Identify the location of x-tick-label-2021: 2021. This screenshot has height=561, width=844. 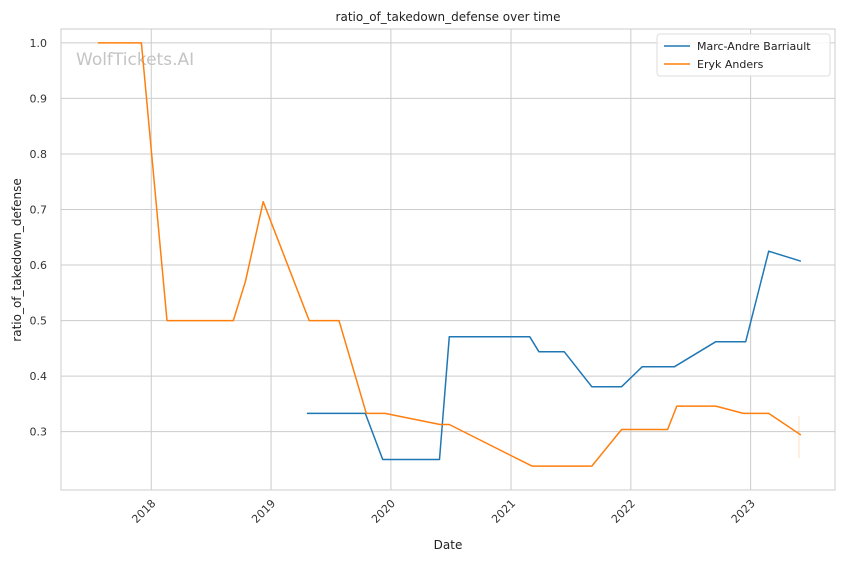
(503, 511).